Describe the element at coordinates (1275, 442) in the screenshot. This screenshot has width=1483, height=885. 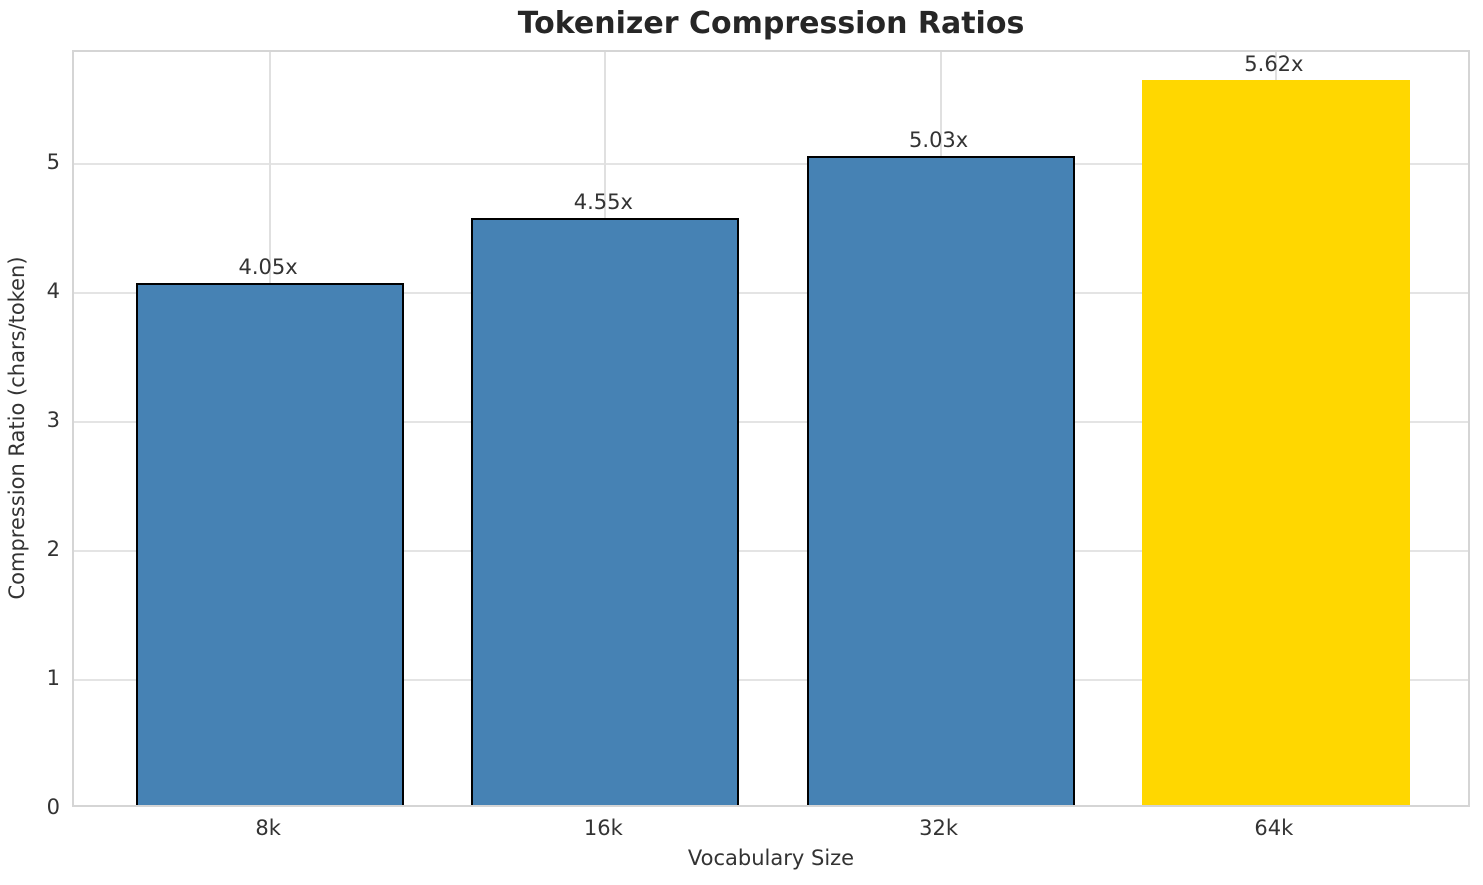
I see `bar-64k` at that location.